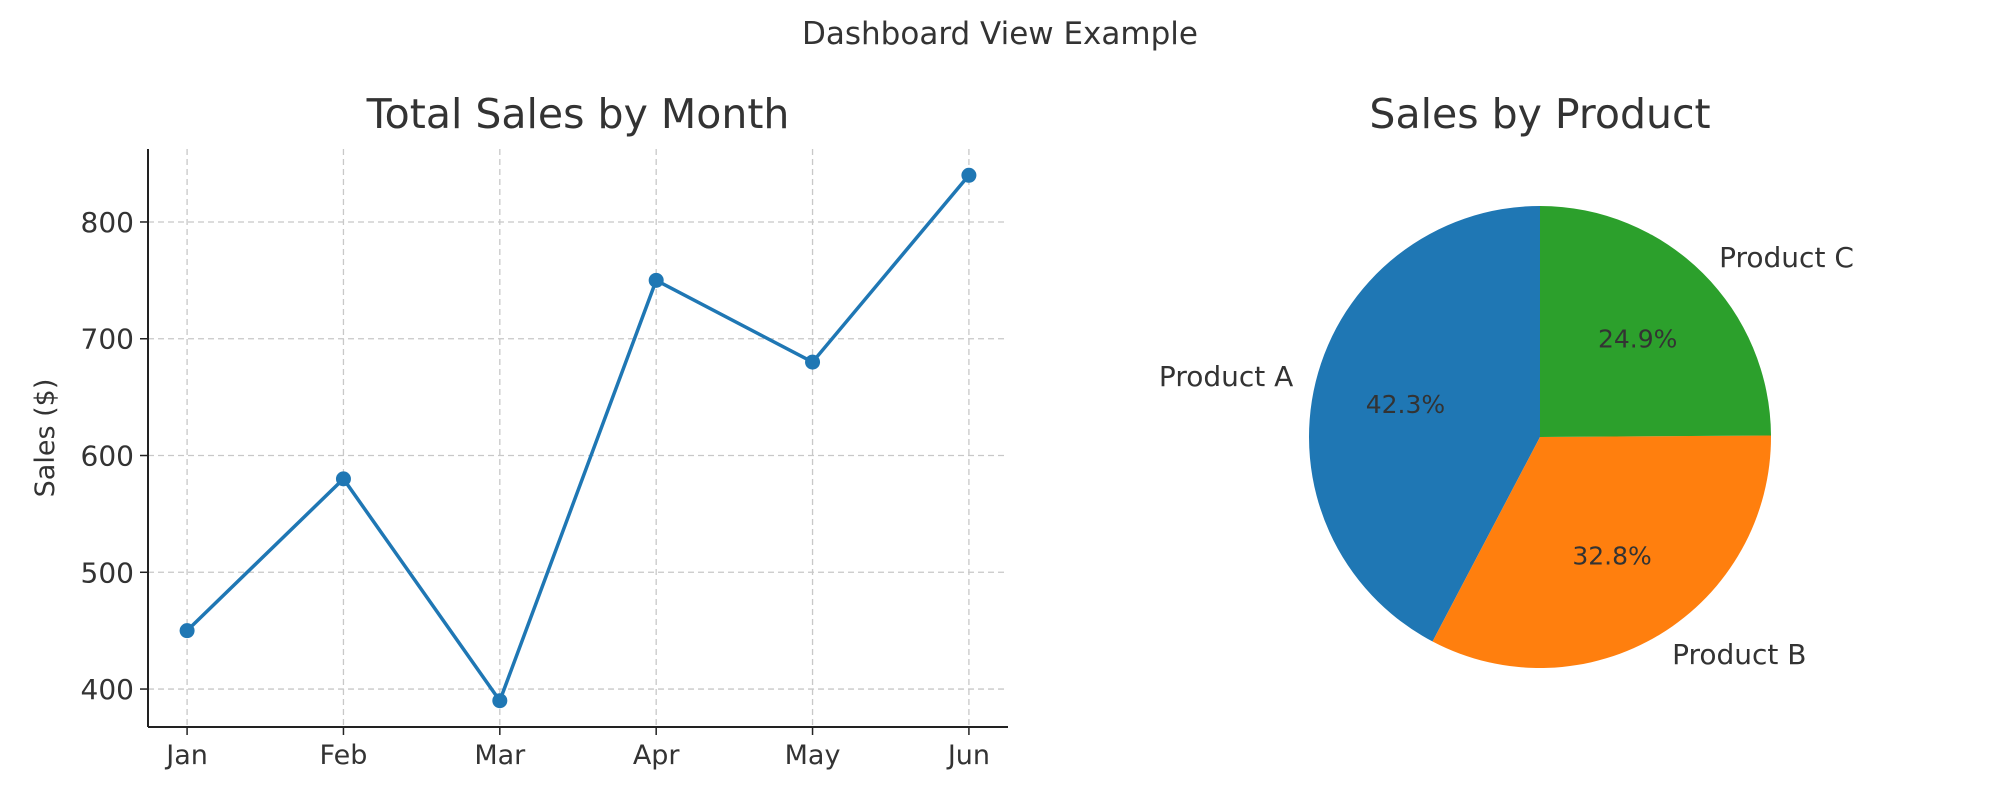 The width and height of the screenshot is (2000, 800). What do you see at coordinates (969, 175) in the screenshot?
I see `data-point-jun` at bounding box center [969, 175].